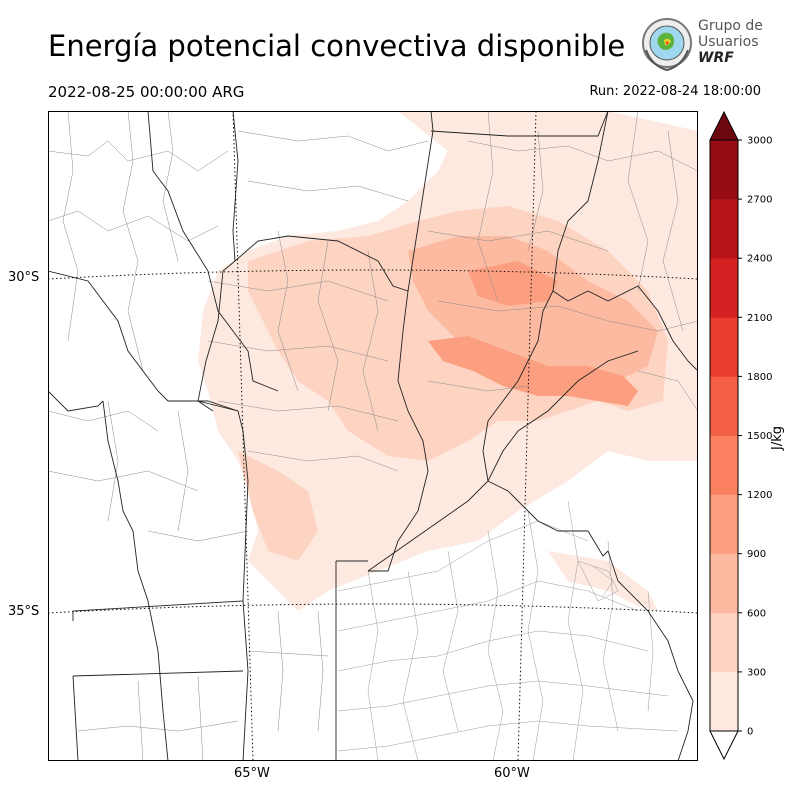  I want to click on meridian-60w, so click(527, 436).